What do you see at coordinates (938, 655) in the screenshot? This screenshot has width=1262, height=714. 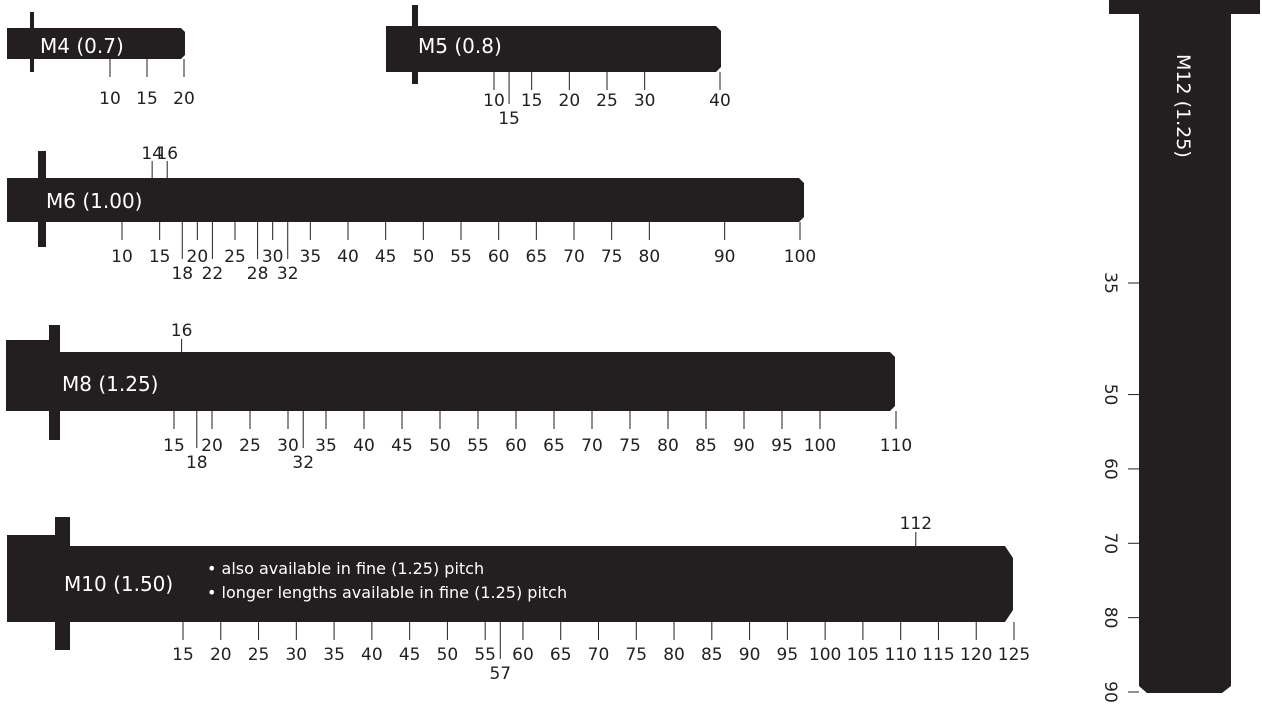 I see `tick-label: 115` at bounding box center [938, 655].